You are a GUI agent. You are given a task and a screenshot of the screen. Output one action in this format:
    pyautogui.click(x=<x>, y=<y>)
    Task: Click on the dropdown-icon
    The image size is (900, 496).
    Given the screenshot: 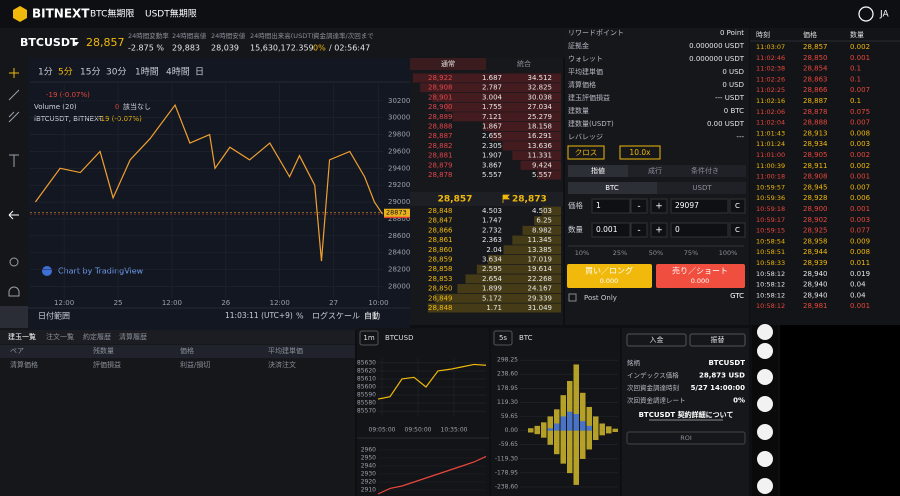 What is the action you would take?
    pyautogui.click(x=76, y=44)
    